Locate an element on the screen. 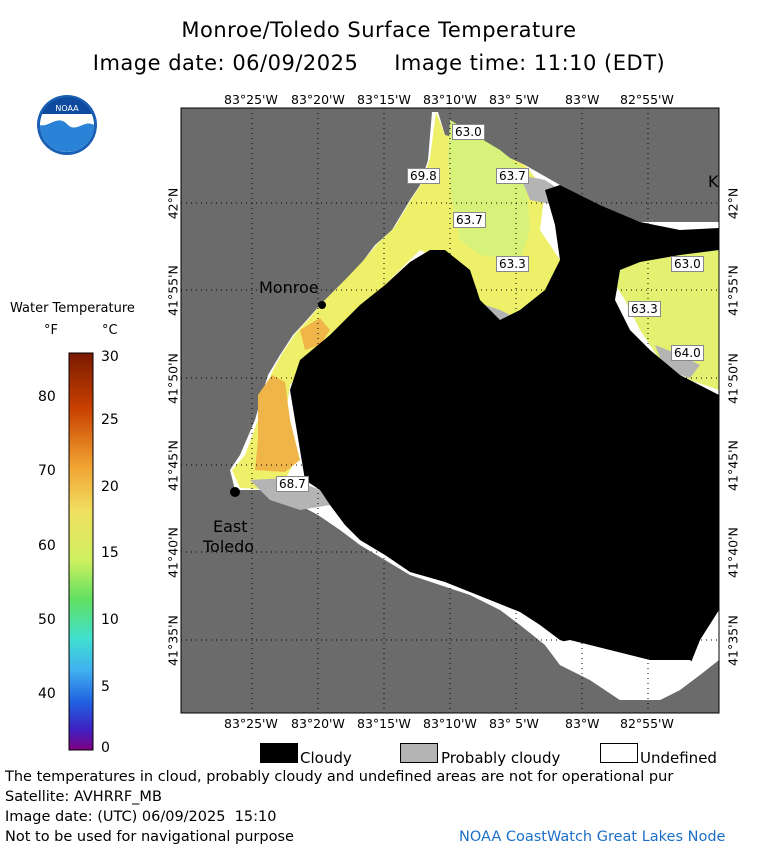  lon-tick-top-1: 83°20'W is located at coordinates (318, 99).